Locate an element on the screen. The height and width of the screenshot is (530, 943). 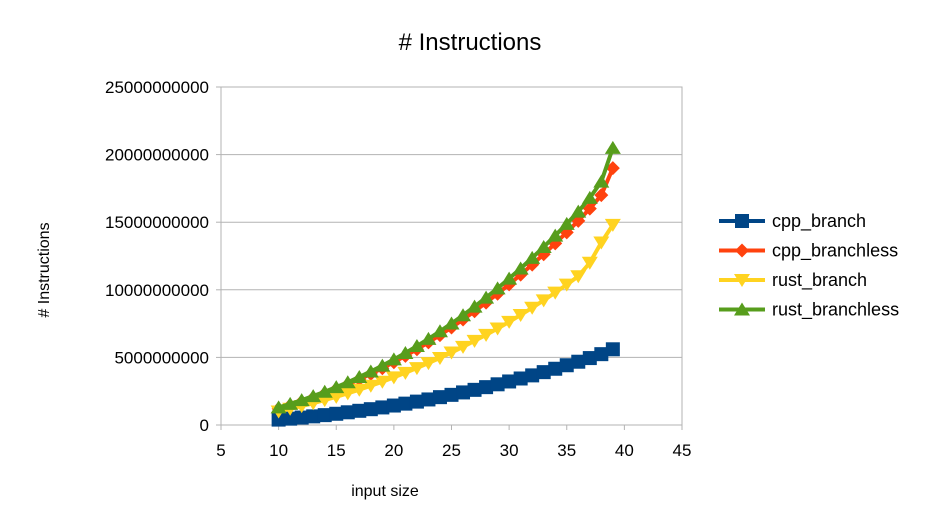
legend-item: cpp_branch is located at coordinates (792, 221).